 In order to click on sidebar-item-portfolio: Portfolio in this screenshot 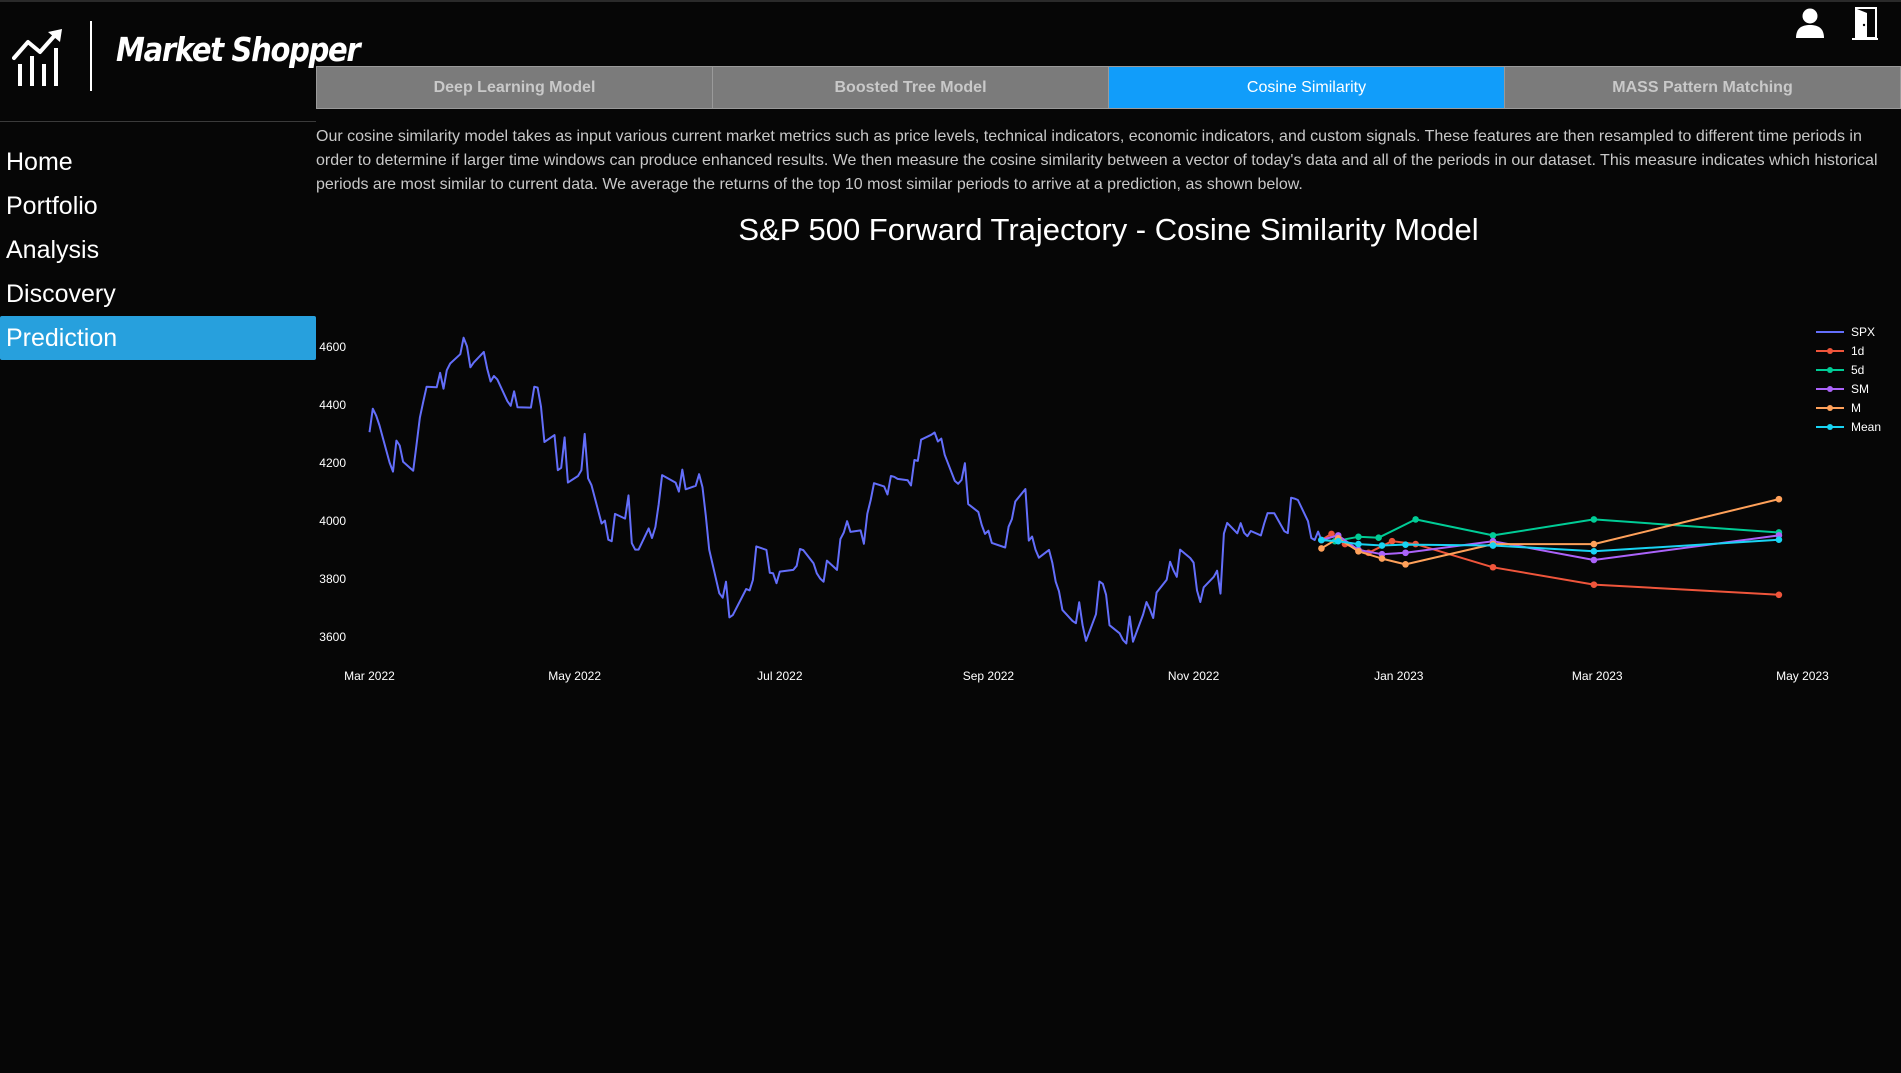, I will do `click(52, 206)`.